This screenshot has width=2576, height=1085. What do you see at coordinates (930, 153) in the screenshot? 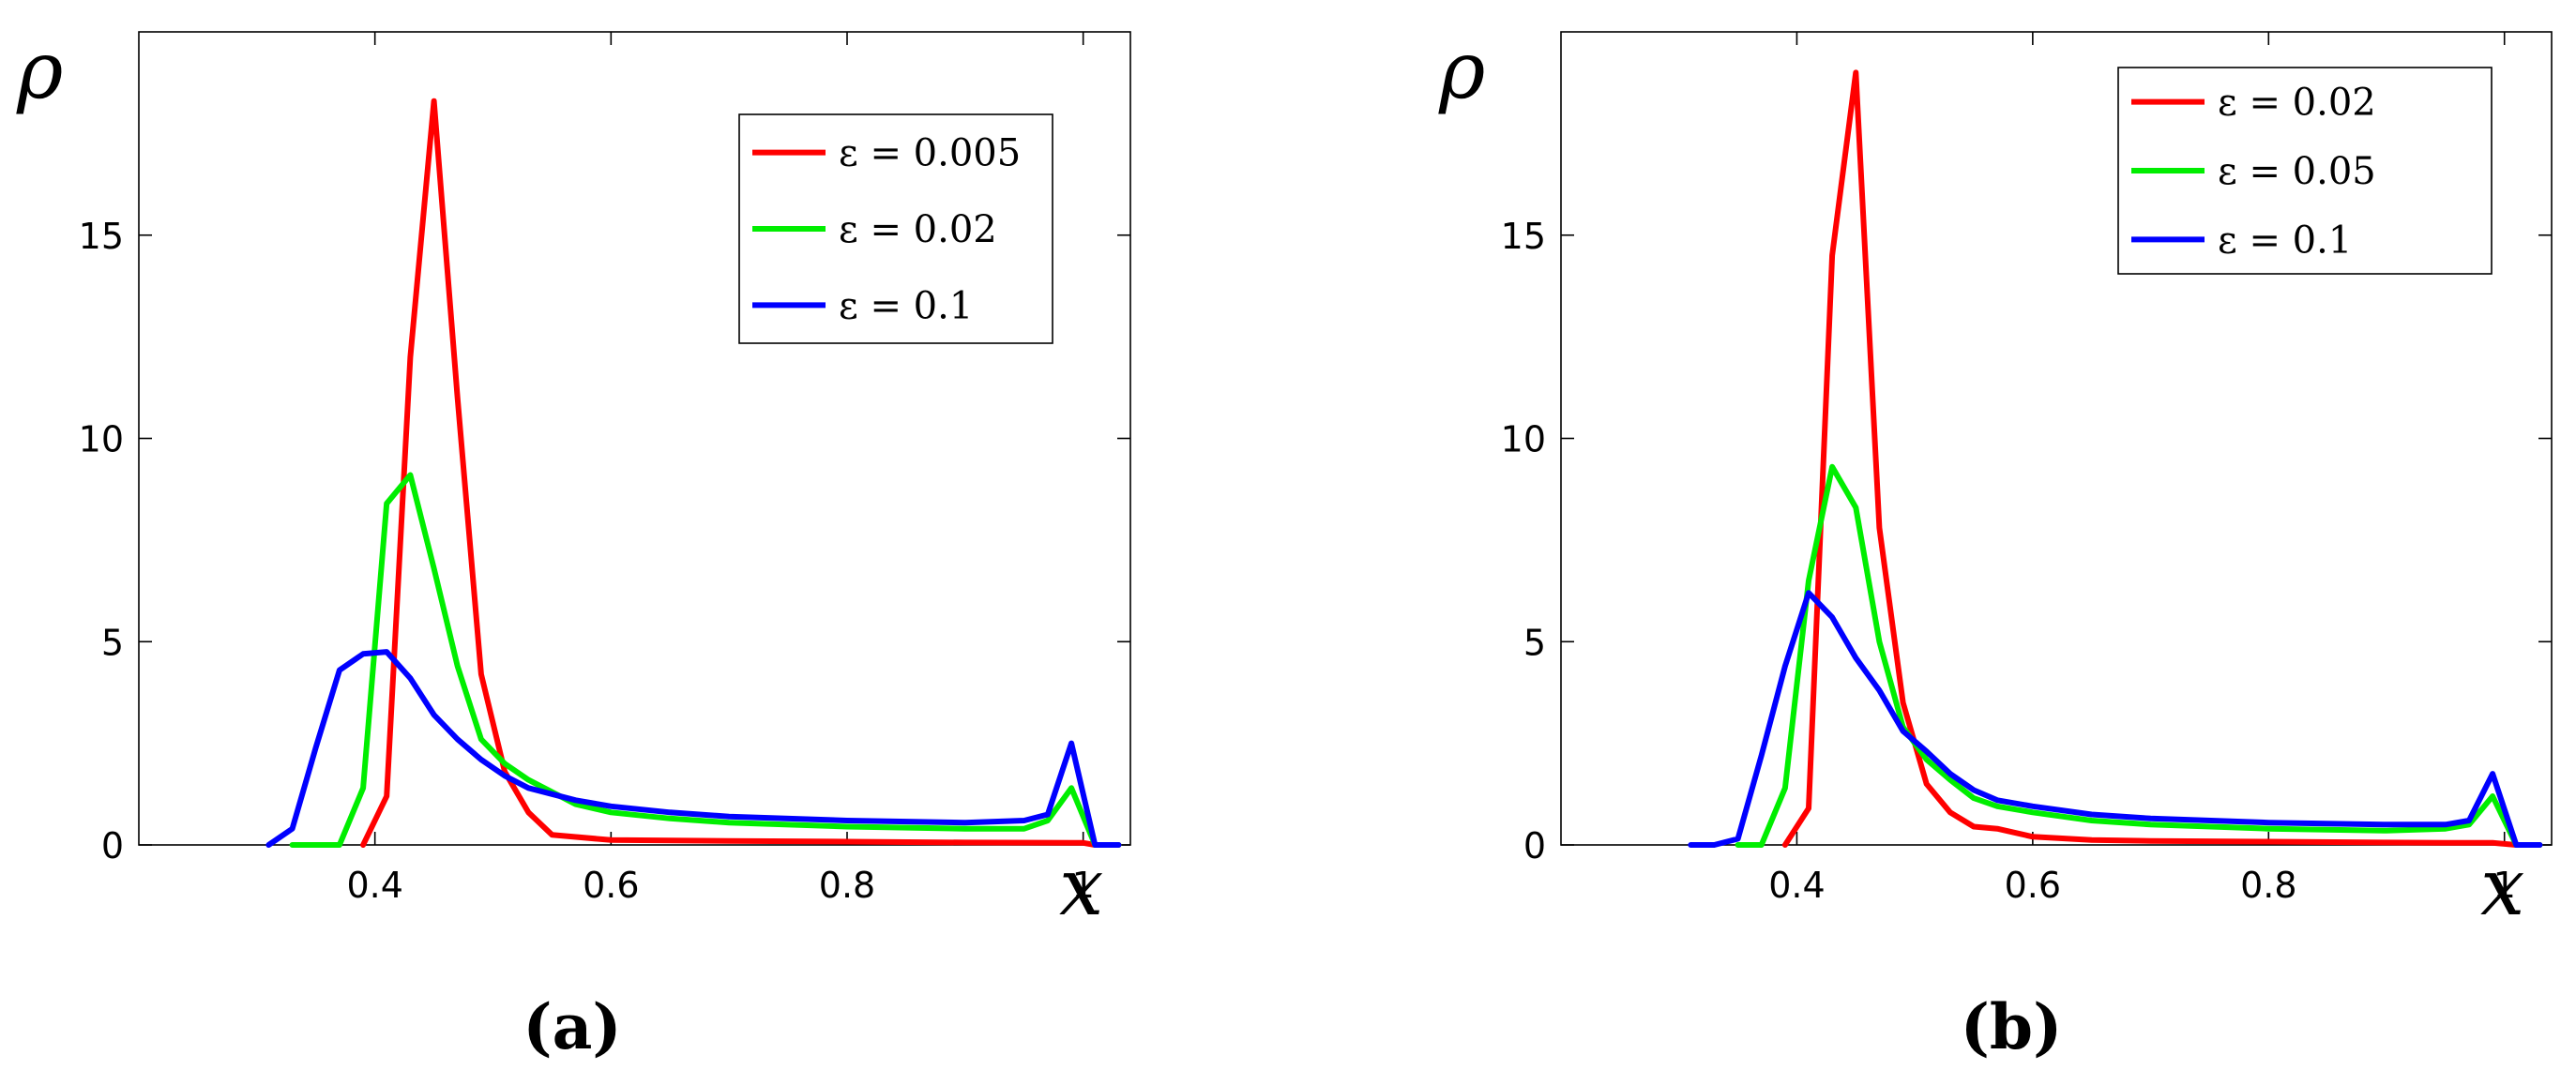
I see `legend-label: ε = 0.005` at bounding box center [930, 153].